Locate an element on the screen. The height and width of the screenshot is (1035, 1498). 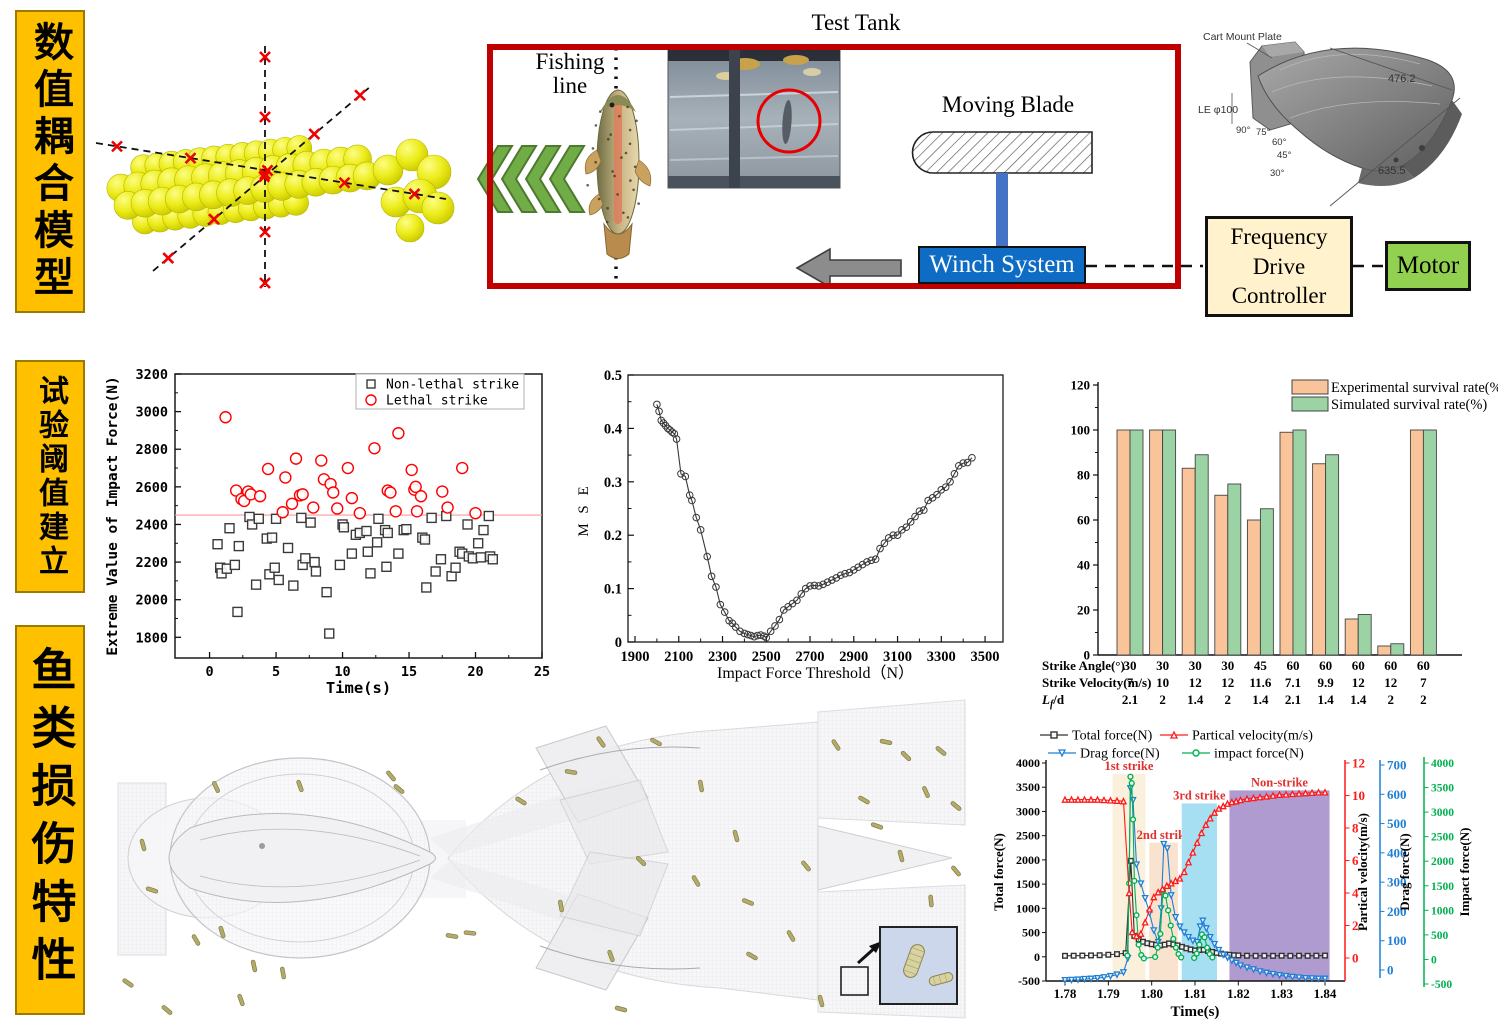
svg-text: impact force(N) is located at coordinates (1259, 754).